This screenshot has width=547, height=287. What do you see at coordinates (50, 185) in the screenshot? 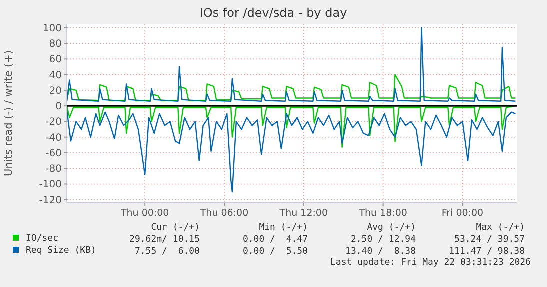
I see `y-tick-label: -100` at bounding box center [50, 185].